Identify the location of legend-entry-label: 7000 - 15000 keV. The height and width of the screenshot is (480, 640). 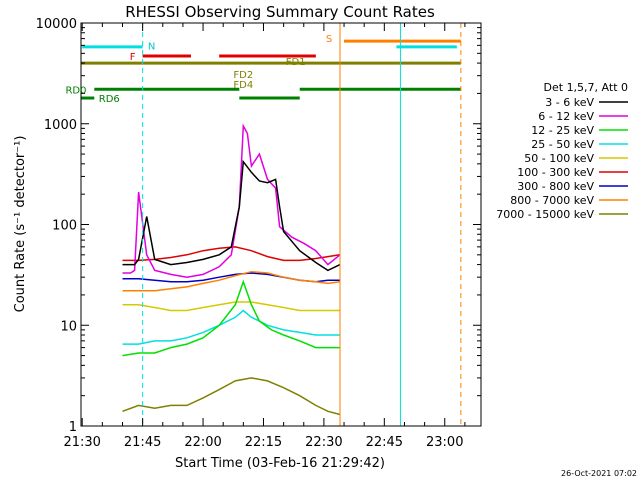
(545, 214).